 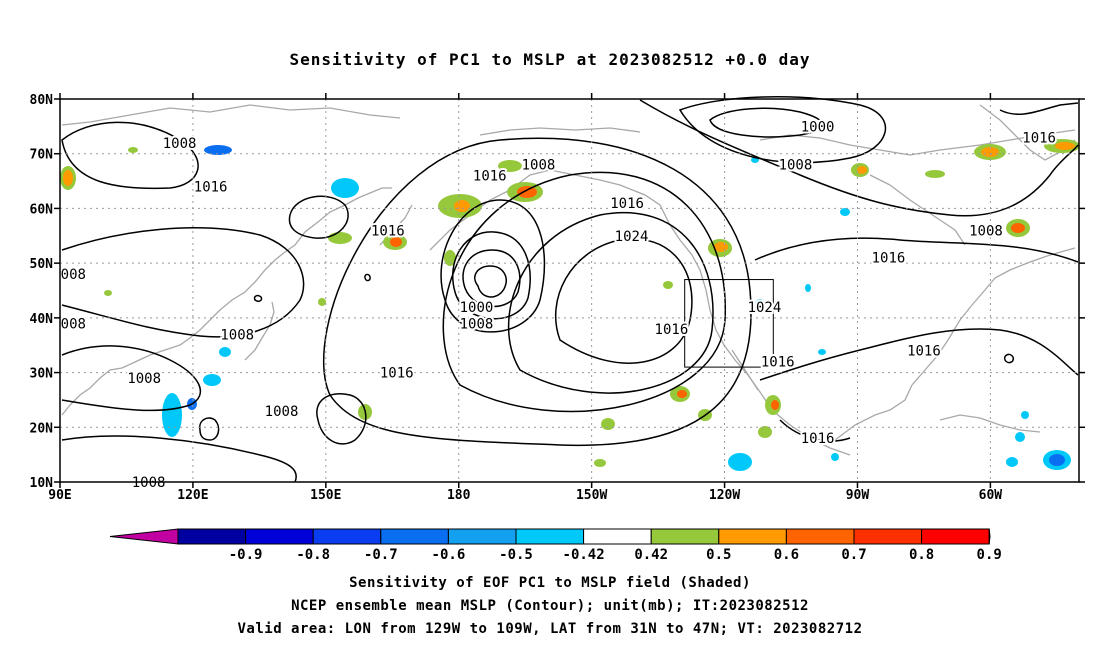 What do you see at coordinates (921, 555) in the screenshot?
I see `colorbar-label: 0.8` at bounding box center [921, 555].